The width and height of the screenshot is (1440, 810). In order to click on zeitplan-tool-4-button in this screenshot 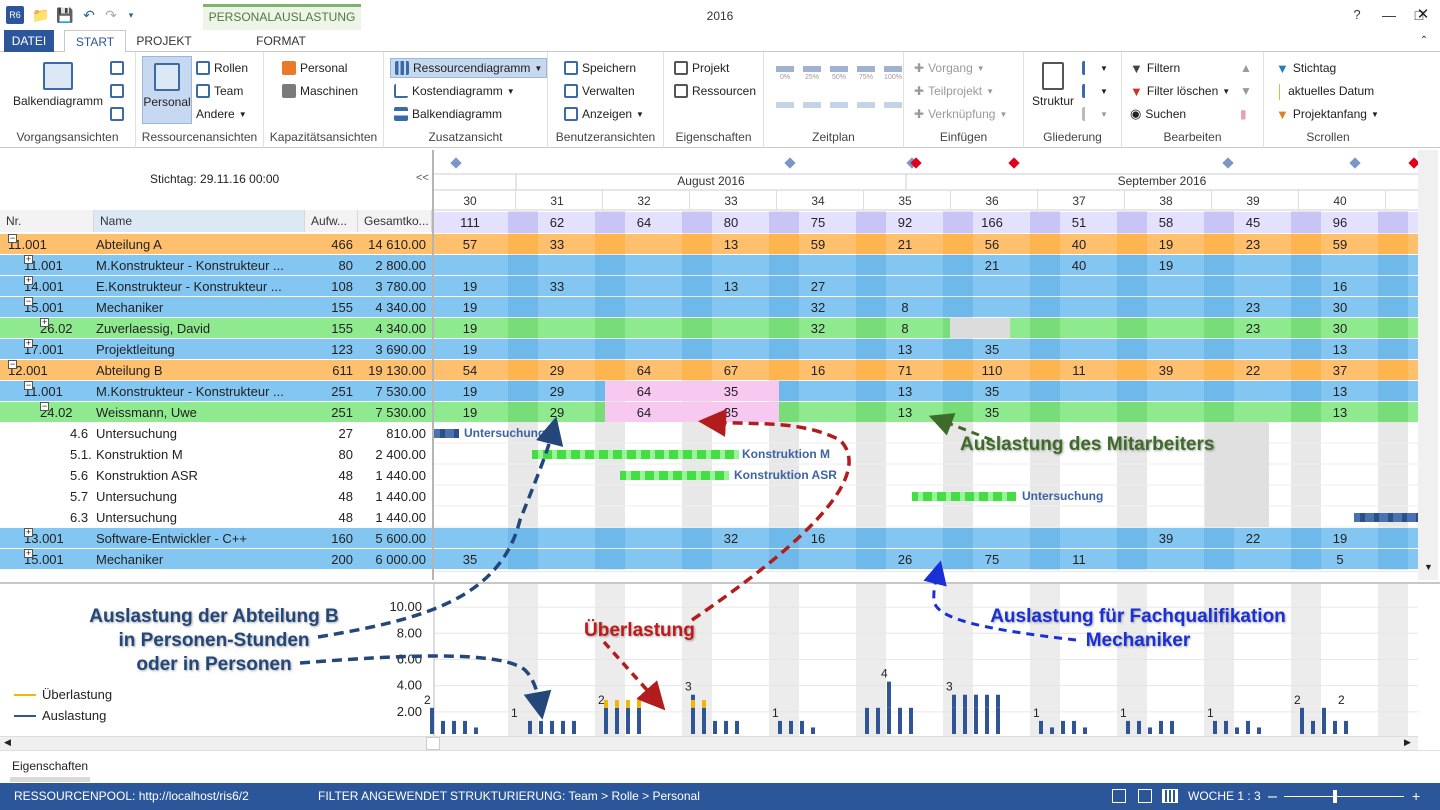, I will do `click(893, 105)`.